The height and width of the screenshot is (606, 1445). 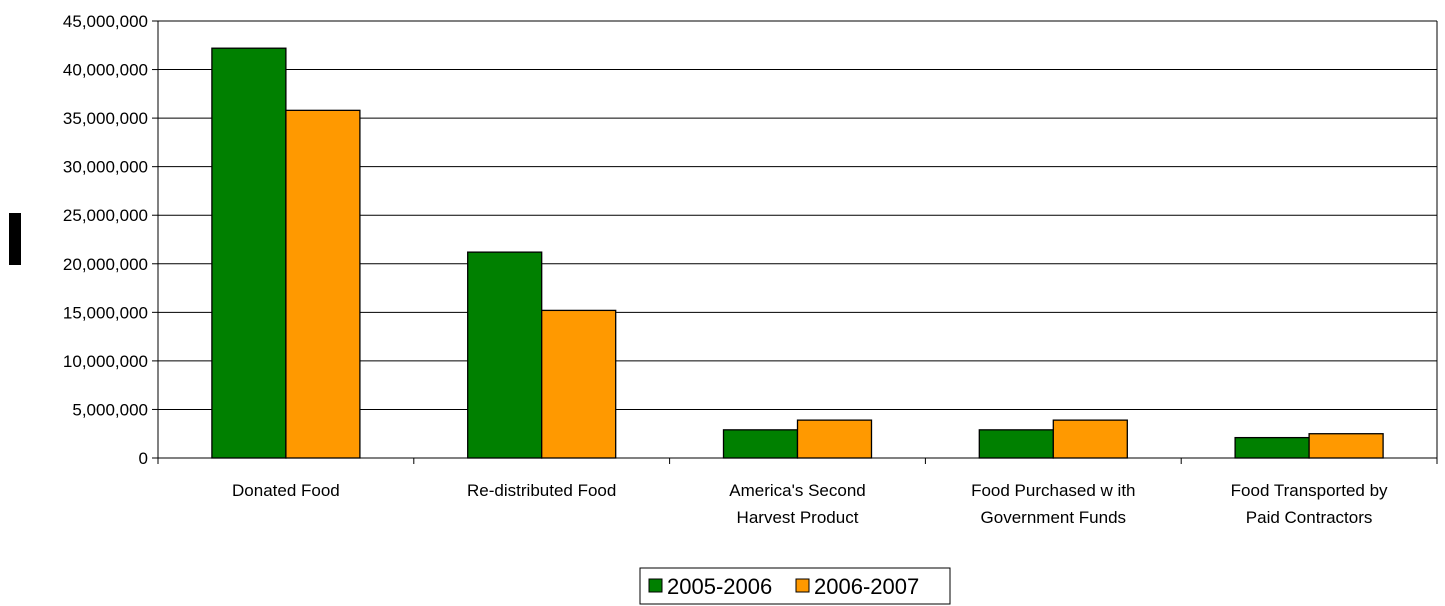 What do you see at coordinates (105, 215) in the screenshot?
I see `y-tick-label: 25,000,000` at bounding box center [105, 215].